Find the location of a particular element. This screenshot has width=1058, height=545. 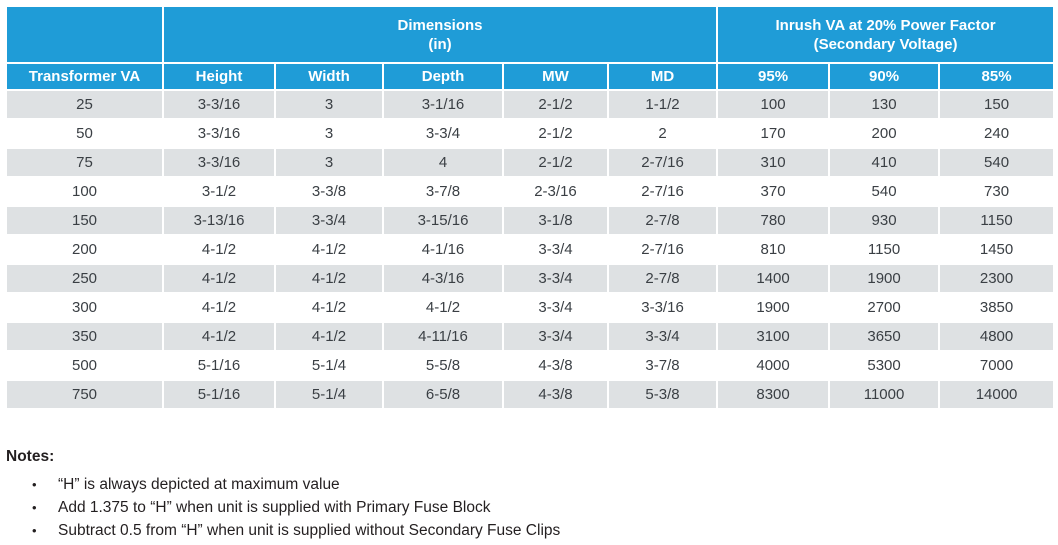

table-cell: 2-3/16 is located at coordinates (555, 191).